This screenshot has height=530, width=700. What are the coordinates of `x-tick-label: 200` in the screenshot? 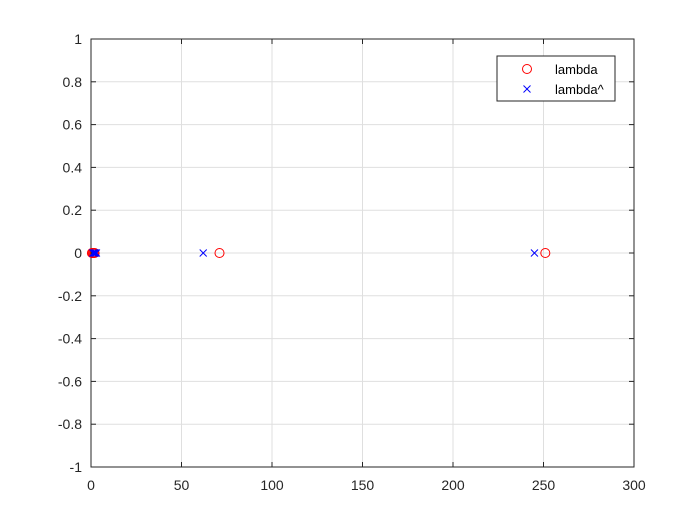 It's located at (453, 485).